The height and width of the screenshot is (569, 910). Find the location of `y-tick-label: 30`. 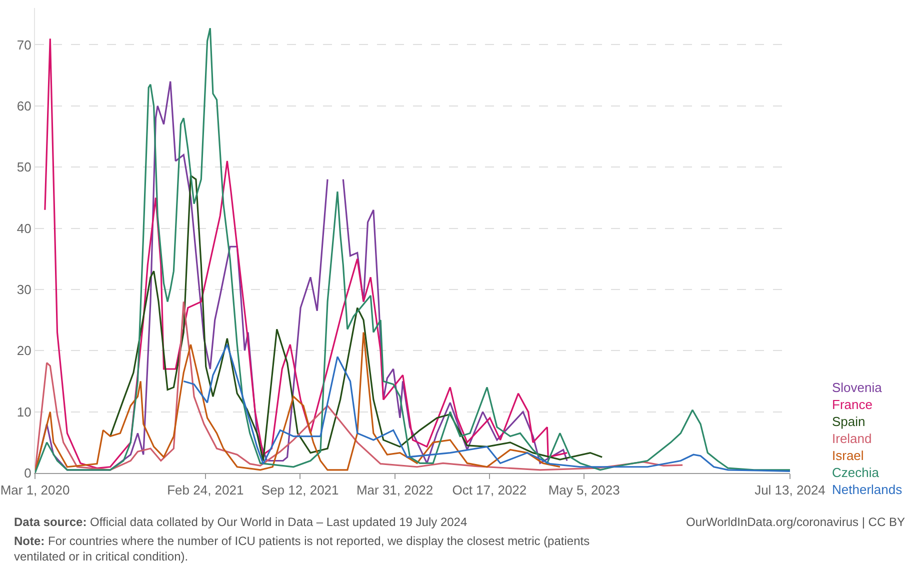

y-tick-label: 30 is located at coordinates (24, 289).